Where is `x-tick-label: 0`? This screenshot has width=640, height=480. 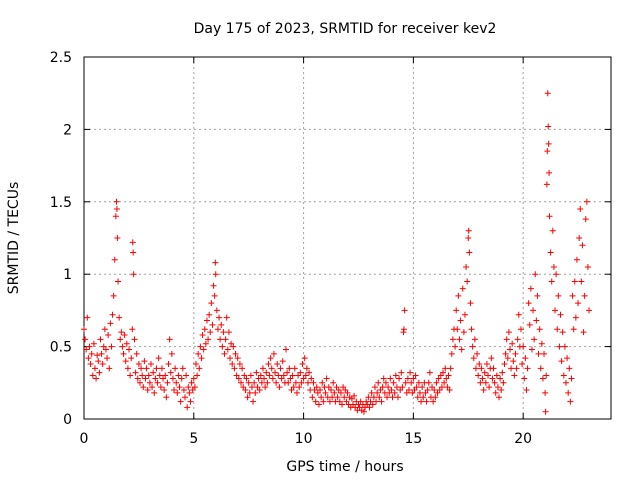
x-tick-label: 0 is located at coordinates (84, 439).